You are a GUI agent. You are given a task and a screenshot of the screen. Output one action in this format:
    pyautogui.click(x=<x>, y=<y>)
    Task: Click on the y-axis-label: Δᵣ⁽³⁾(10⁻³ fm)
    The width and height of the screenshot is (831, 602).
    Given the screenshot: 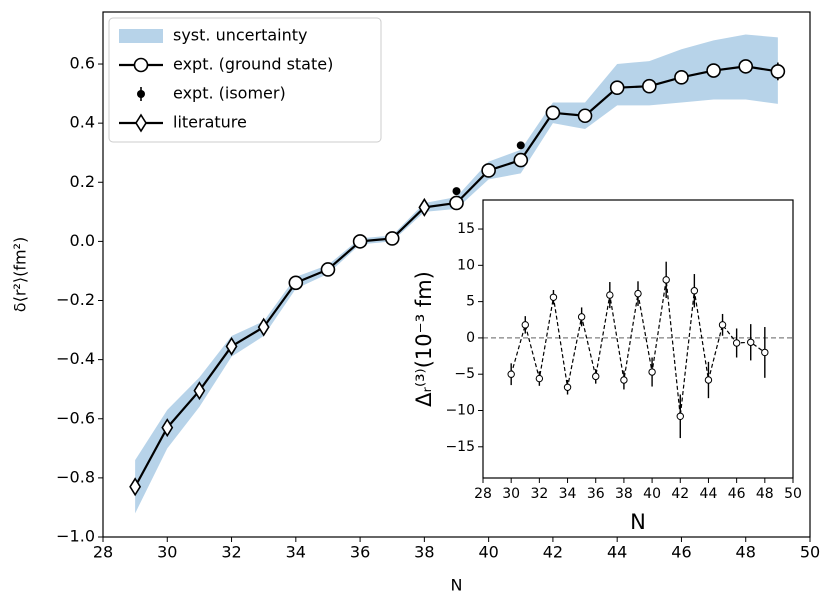 What is the action you would take?
    pyautogui.click(x=424, y=339)
    